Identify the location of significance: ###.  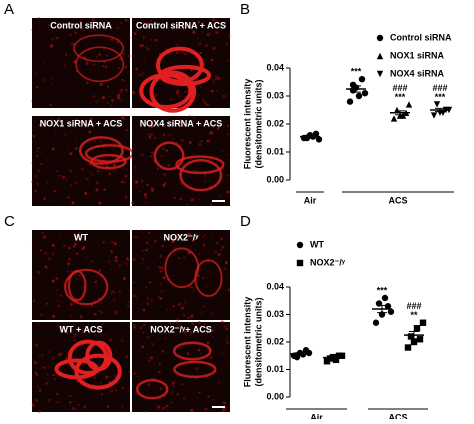
(399, 88).